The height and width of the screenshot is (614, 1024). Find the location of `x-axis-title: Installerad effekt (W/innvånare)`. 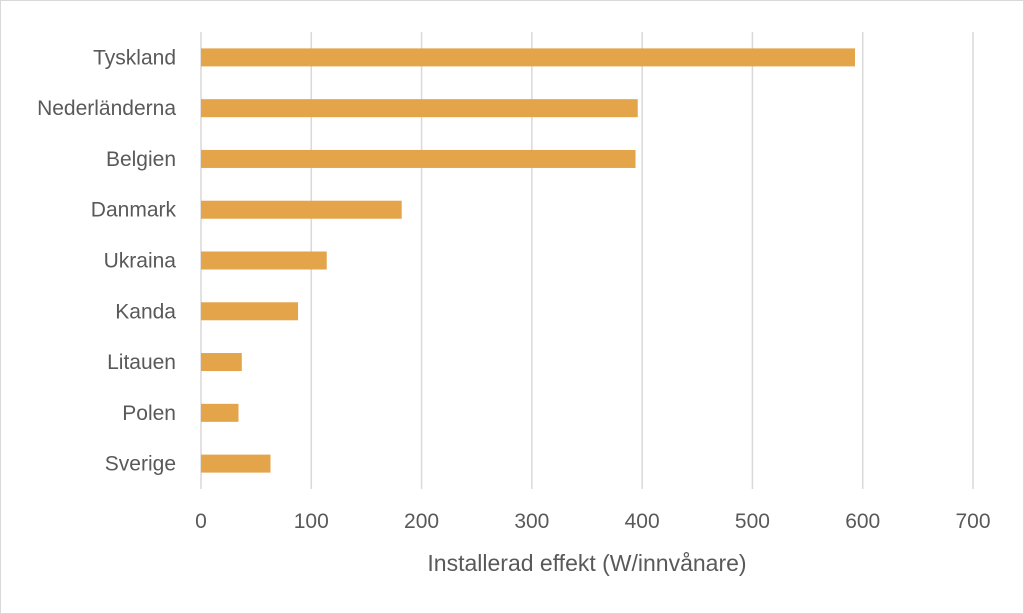

x-axis-title: Installerad effekt (W/innvånare) is located at coordinates (586, 563).